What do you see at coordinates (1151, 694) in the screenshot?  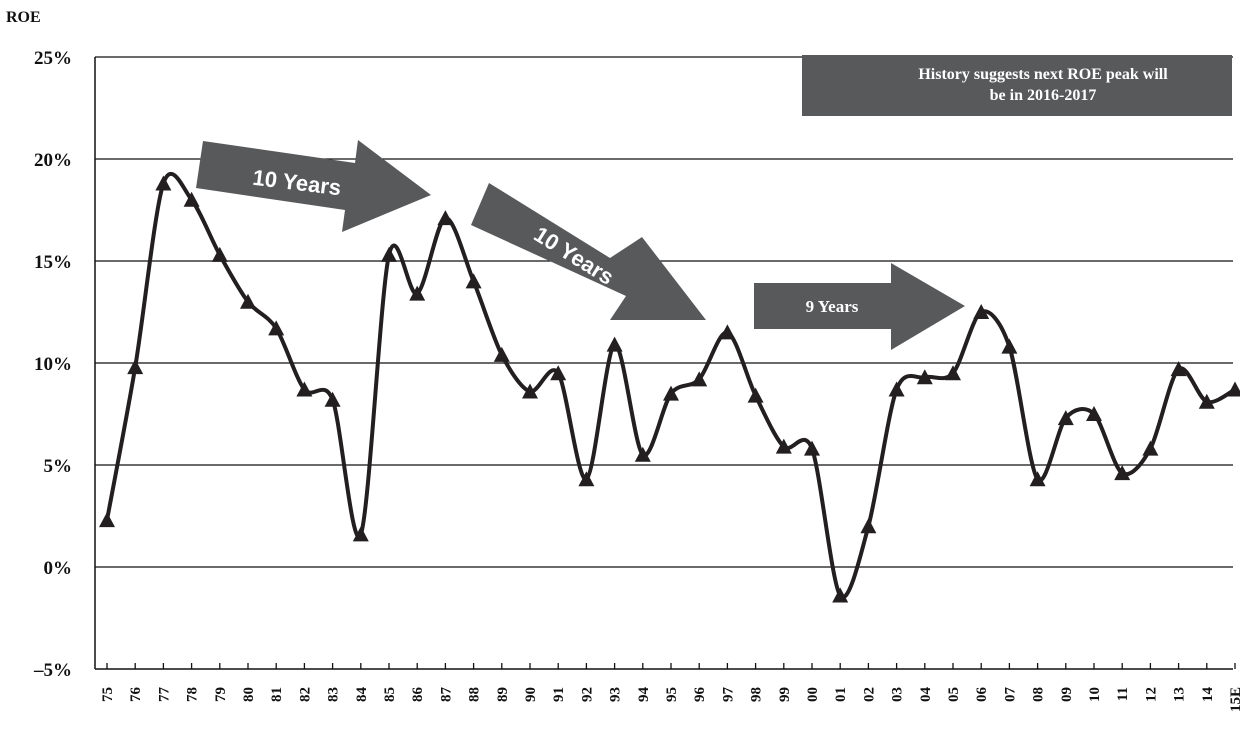 I see `x-tick-label: 12` at bounding box center [1151, 694].